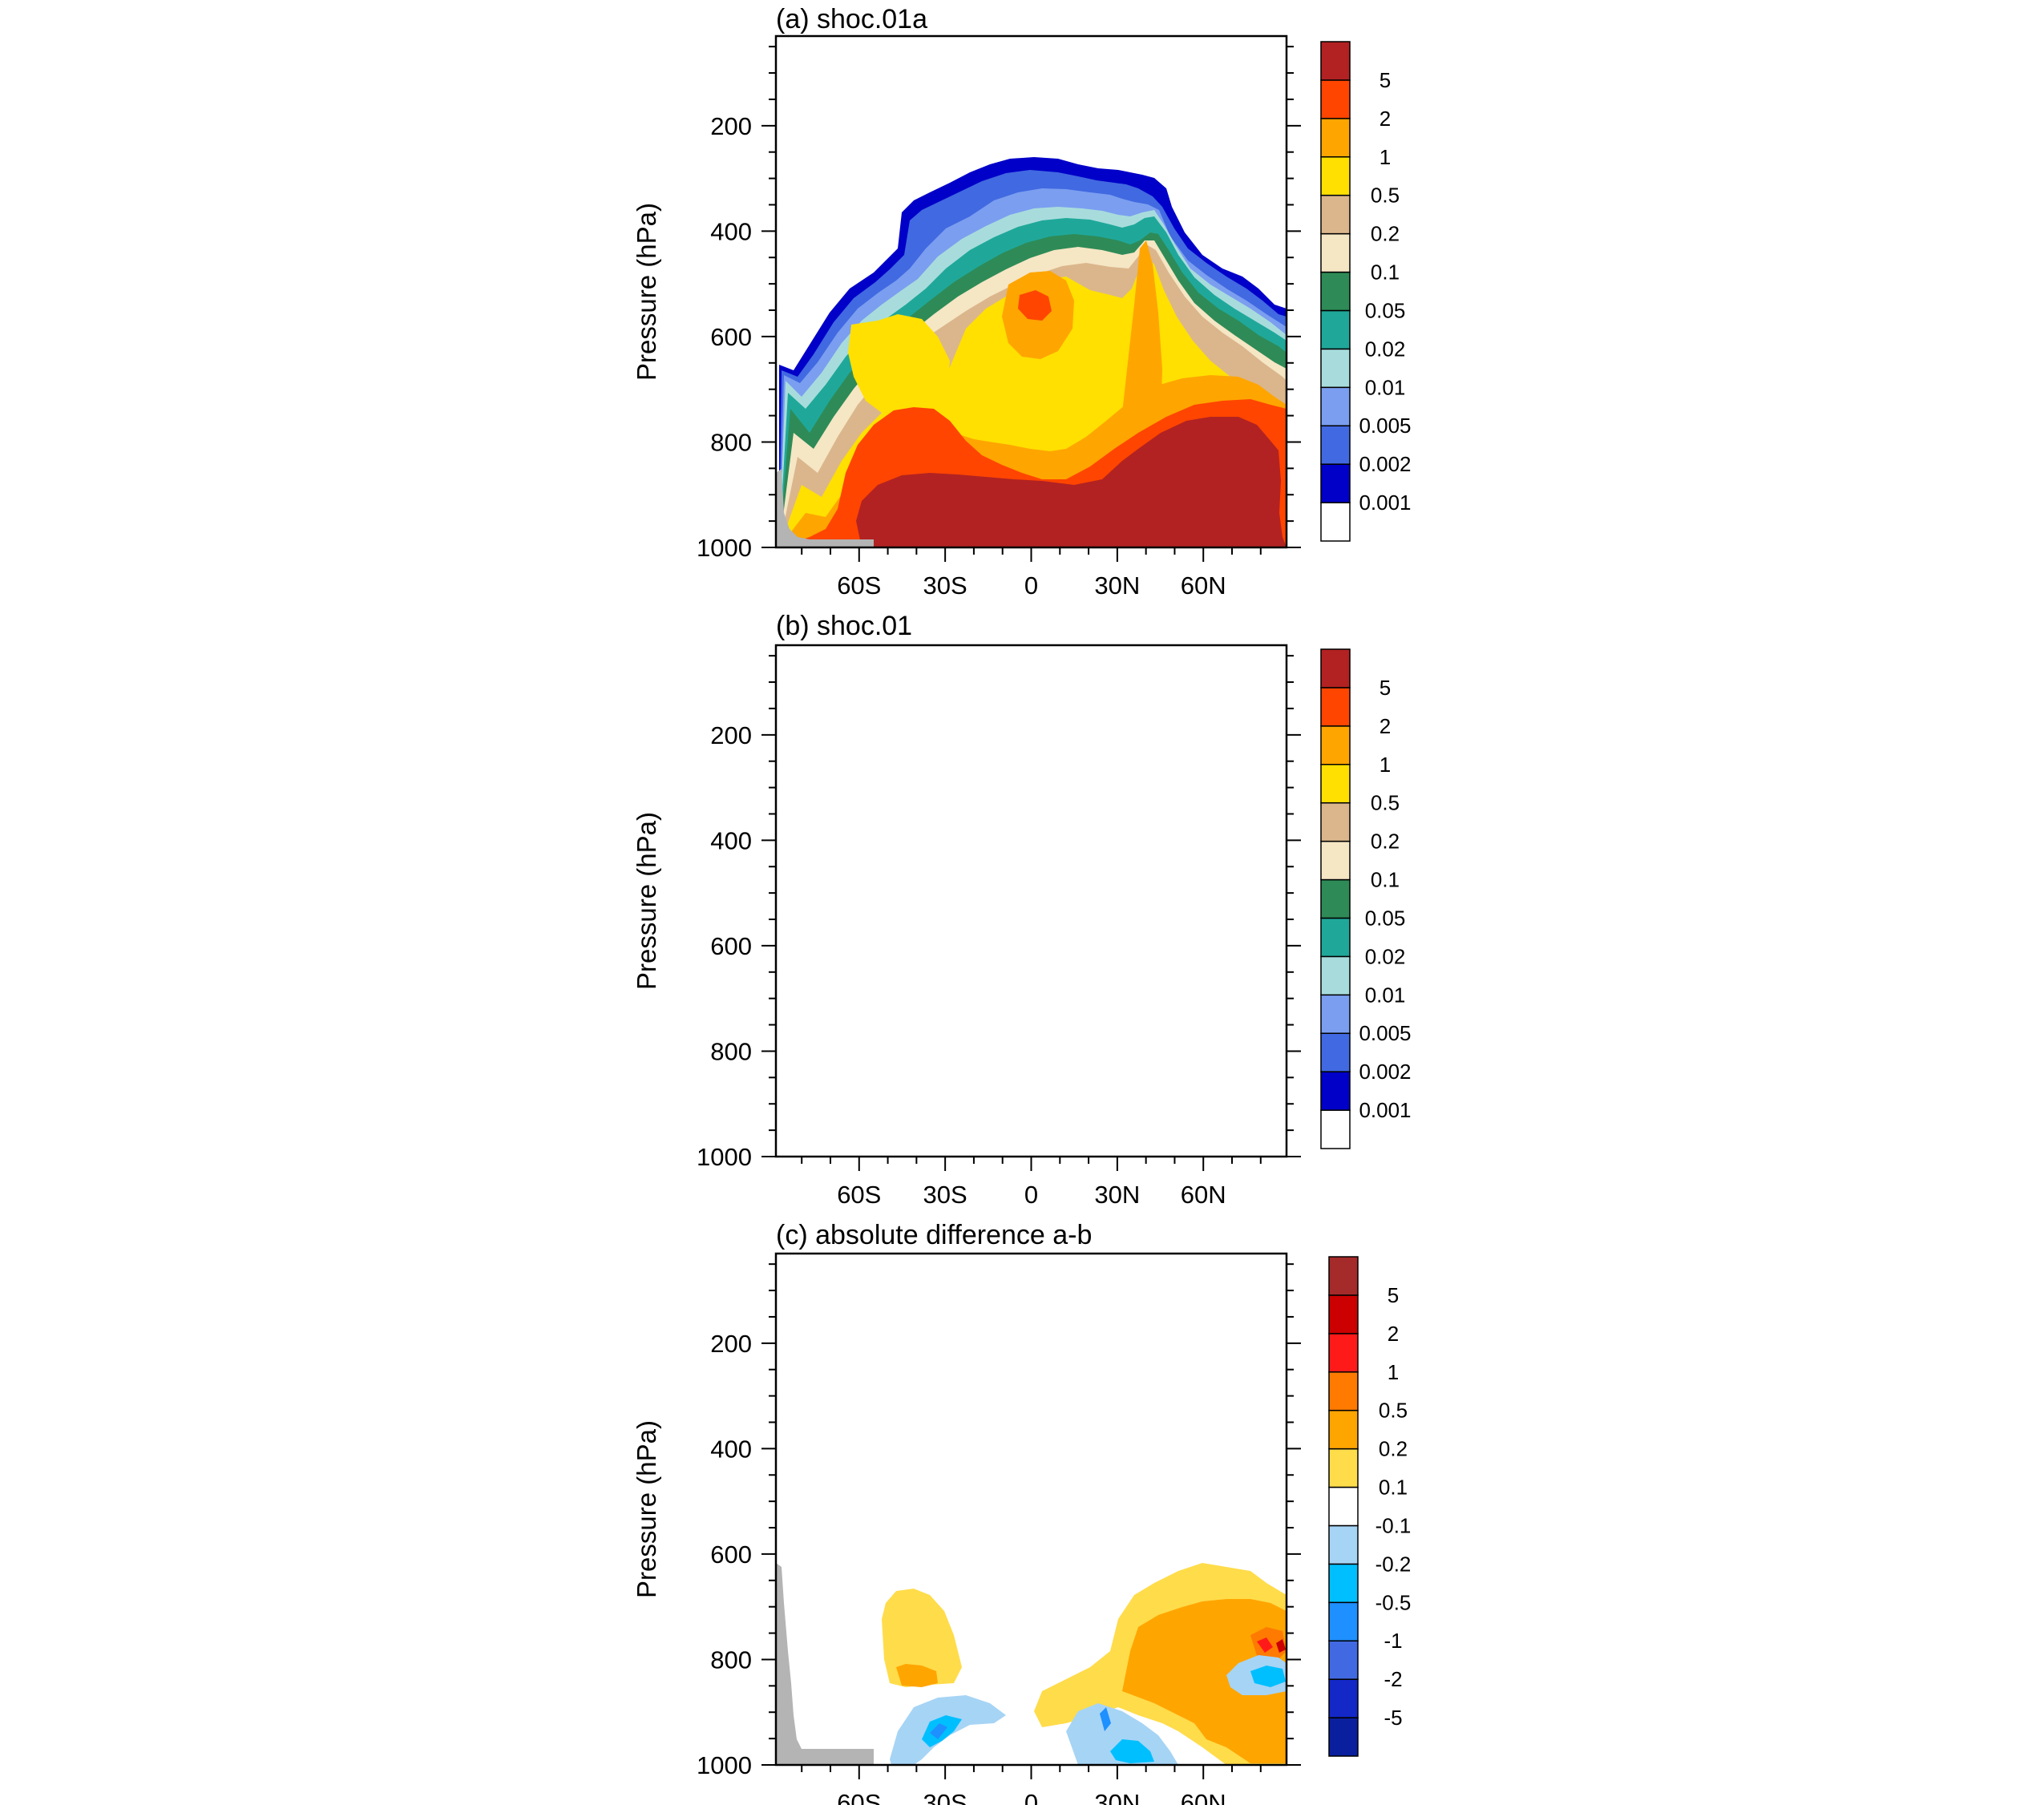 This screenshot has width=2044, height=1805. Describe the element at coordinates (1393, 1525) in the screenshot. I see `colorbar-label: -0.1` at that location.